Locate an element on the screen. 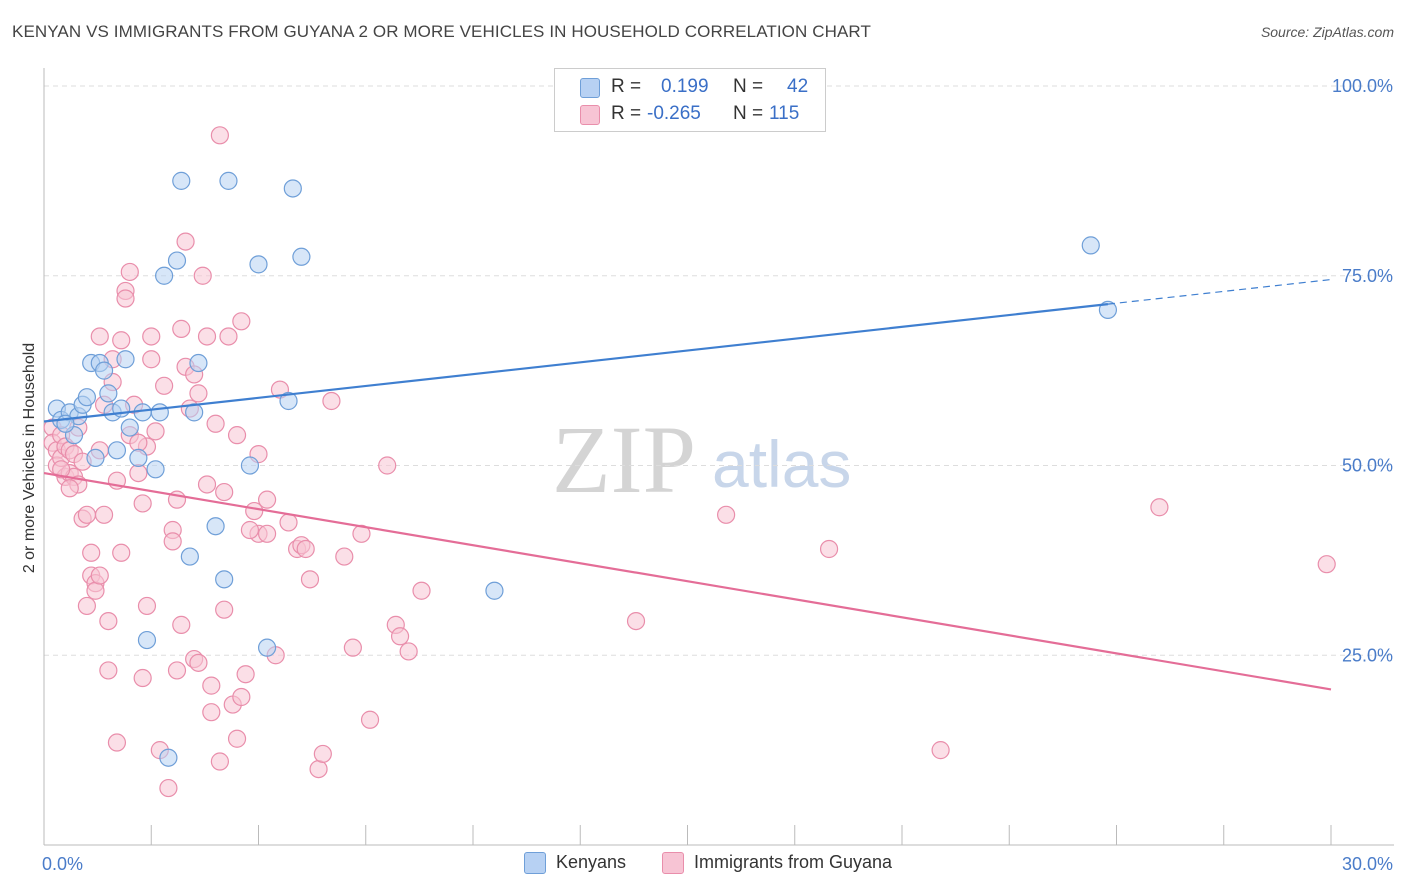 Image resolution: width=1406 pixels, height=892 pixels. kenyans-trend-extension is located at coordinates (1219, 291).